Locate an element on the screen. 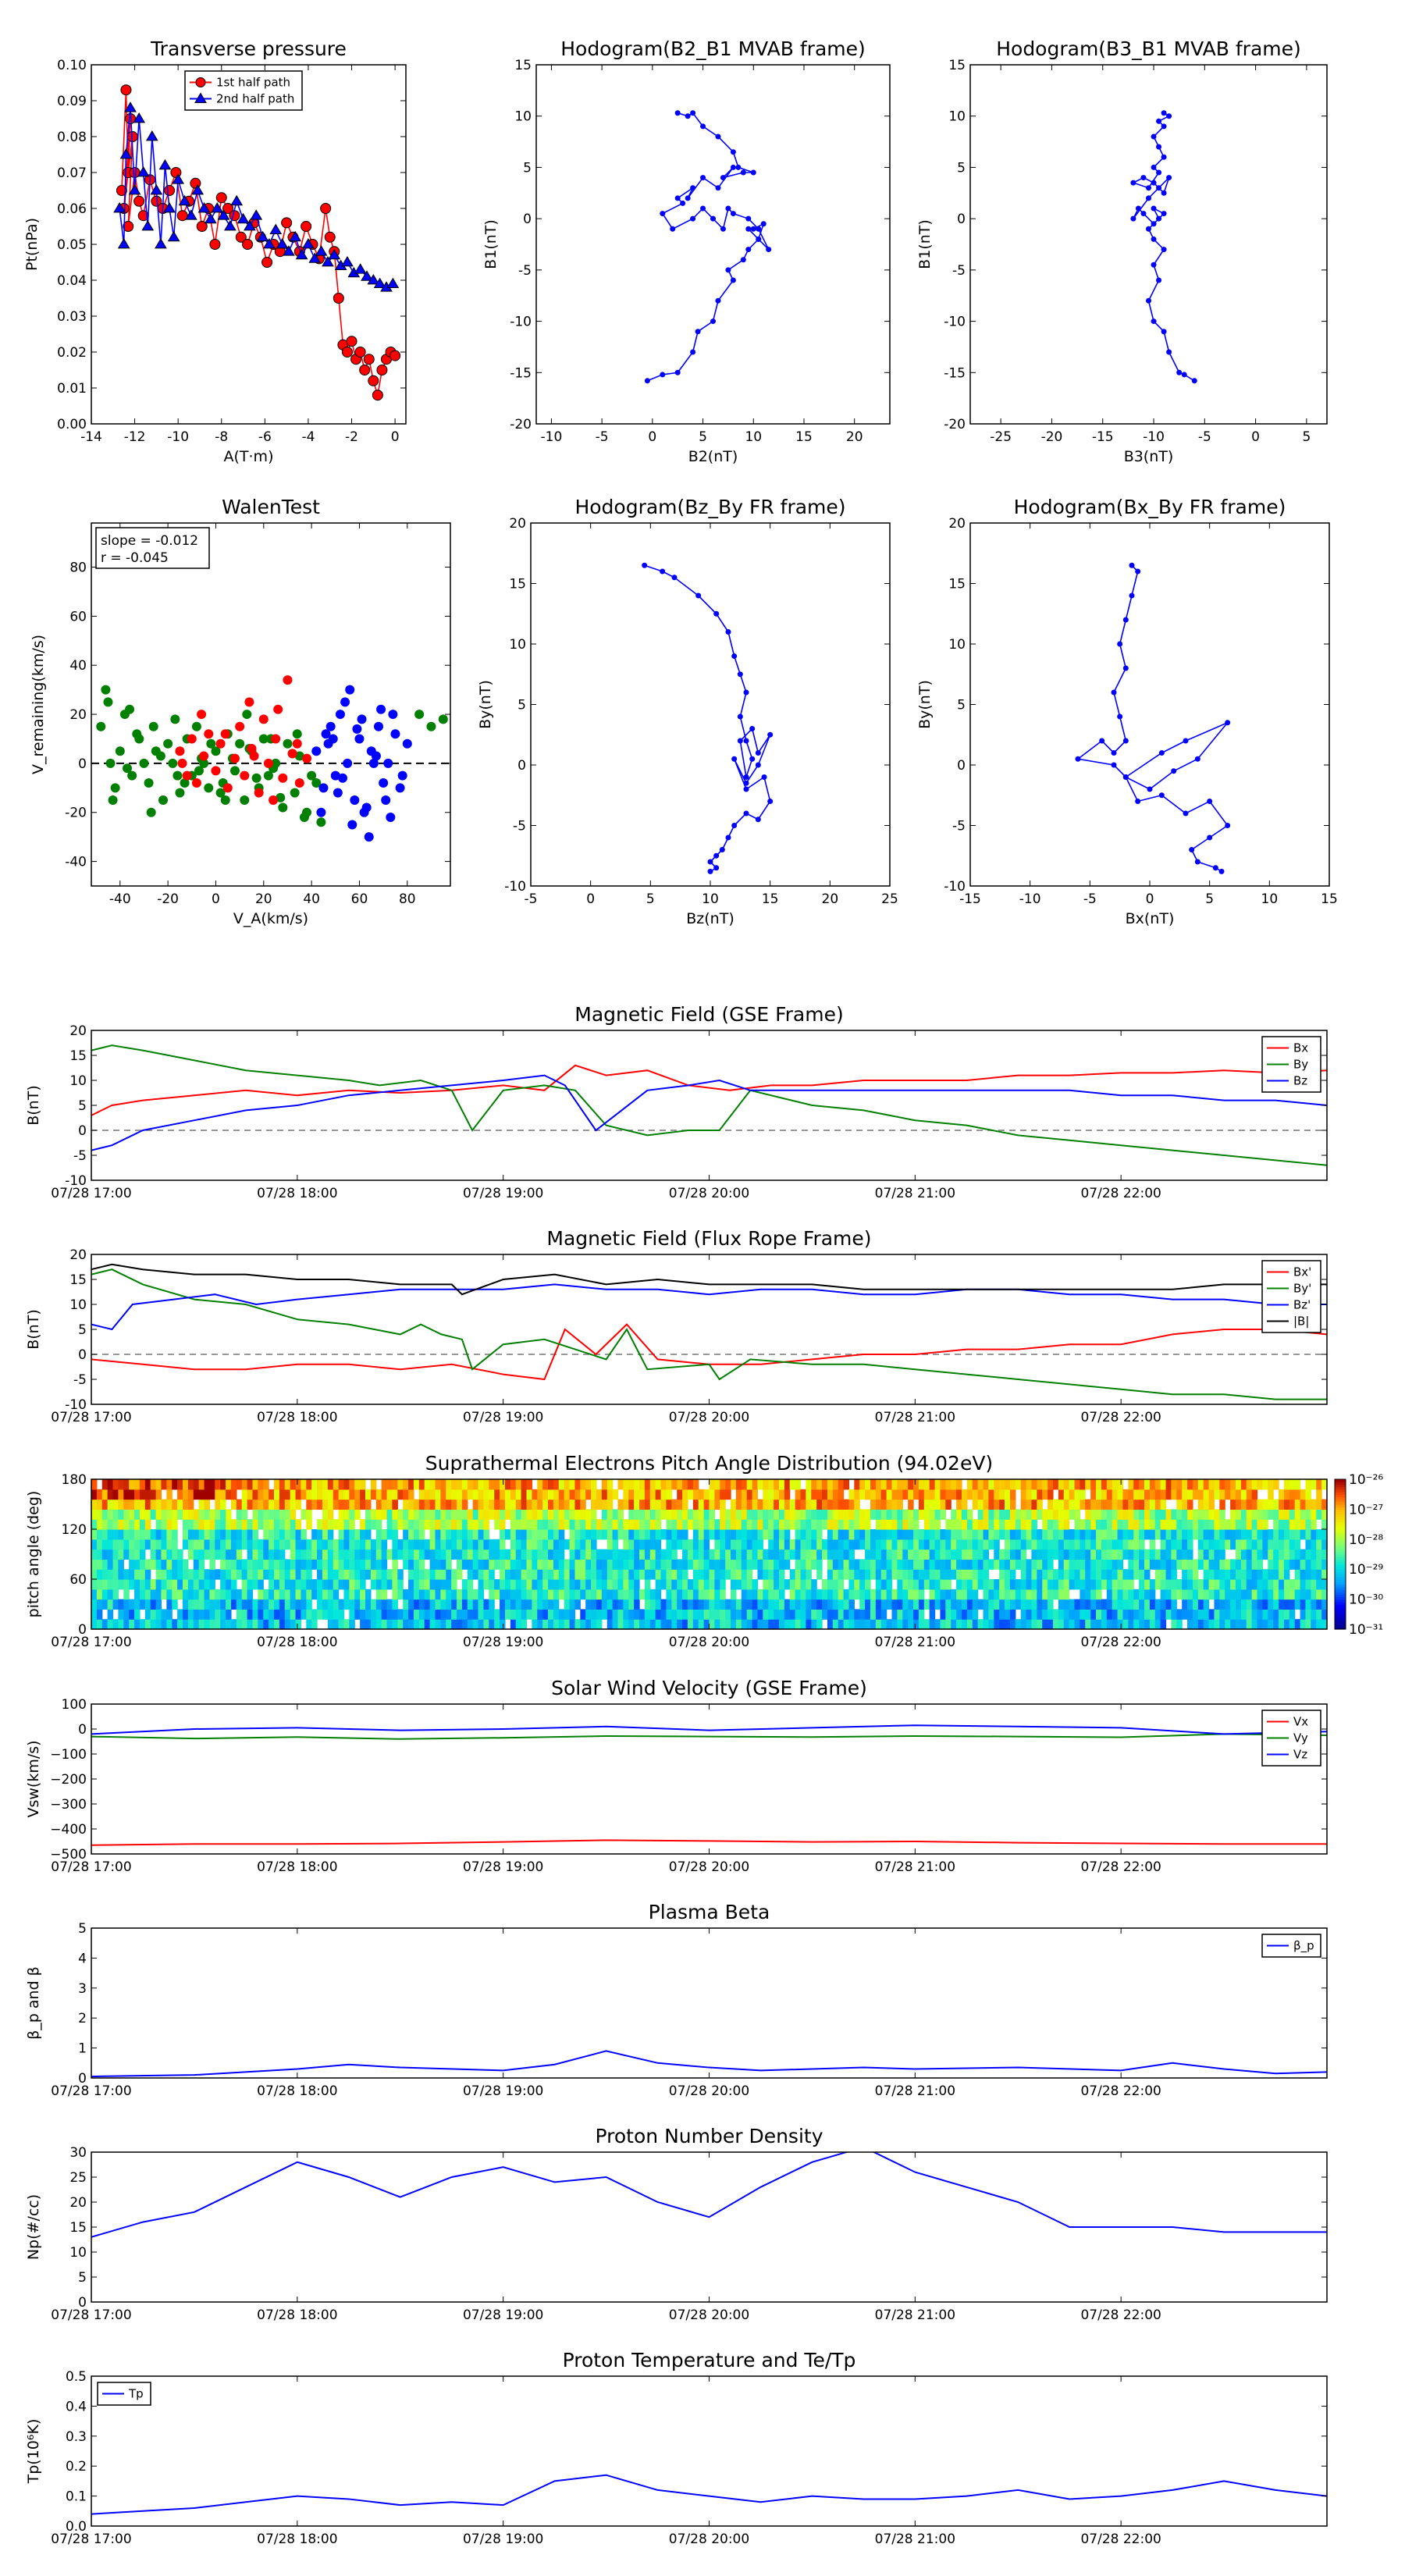 This screenshot has height=2576, width=1405. y-tick-label: 15 is located at coordinates (517, 584).